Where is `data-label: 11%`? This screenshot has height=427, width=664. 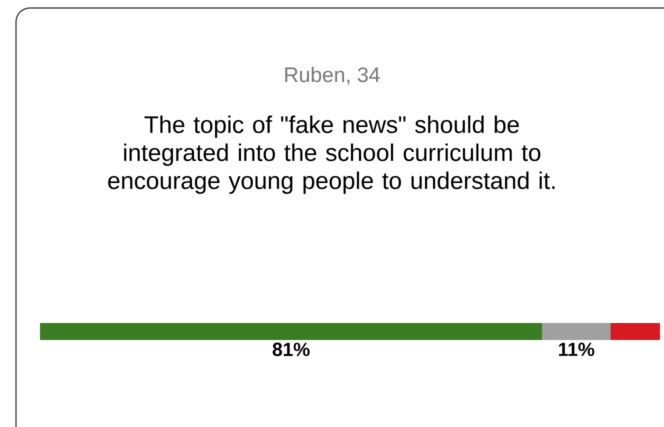
data-label: 11% is located at coordinates (576, 349).